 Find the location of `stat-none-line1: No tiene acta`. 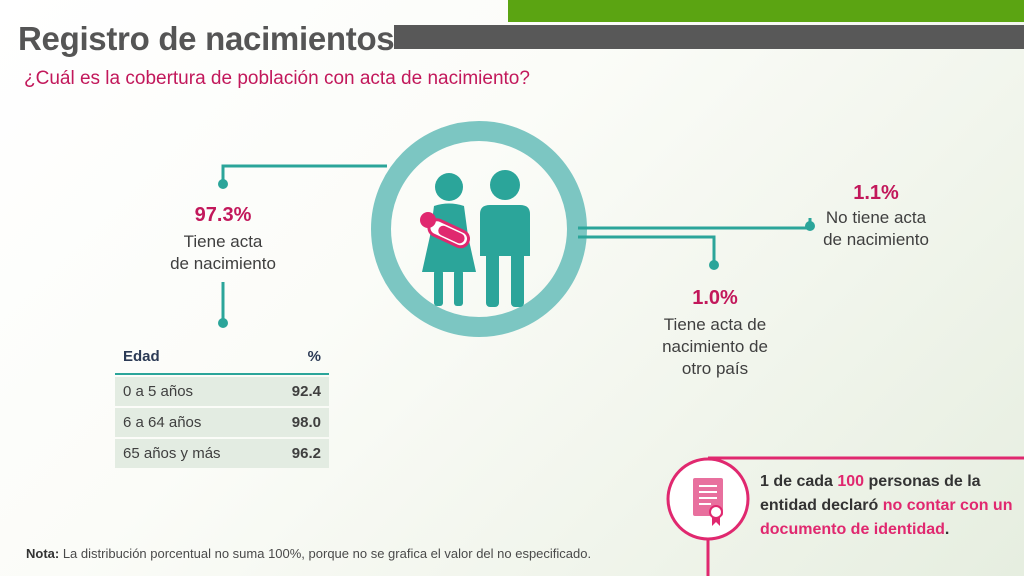

stat-none-line1: No tiene acta is located at coordinates (876, 217).